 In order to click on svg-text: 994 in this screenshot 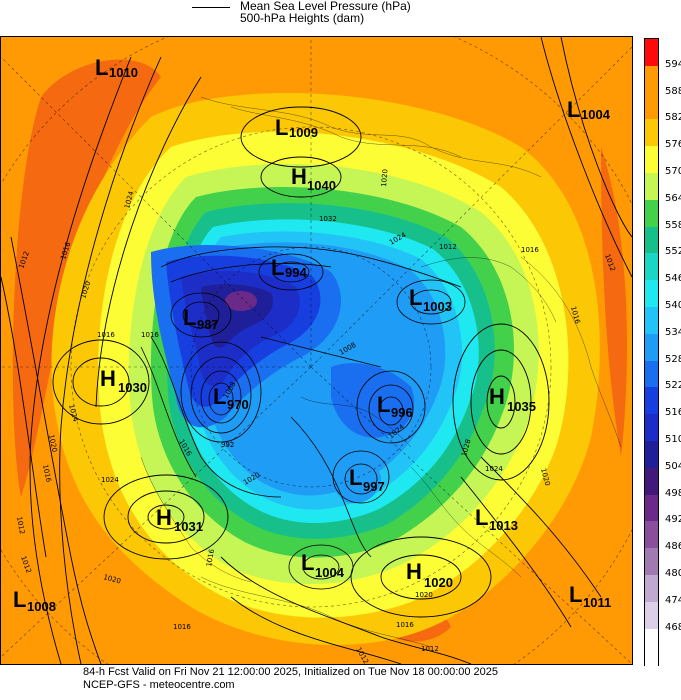, I will do `click(296, 272)`.